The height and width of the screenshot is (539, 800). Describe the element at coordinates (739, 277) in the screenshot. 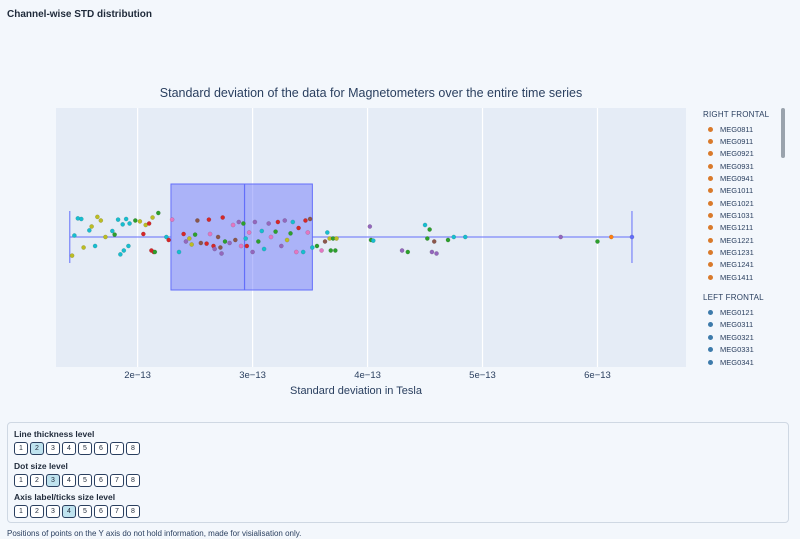

I see `legend-item: MEG1411` at that location.